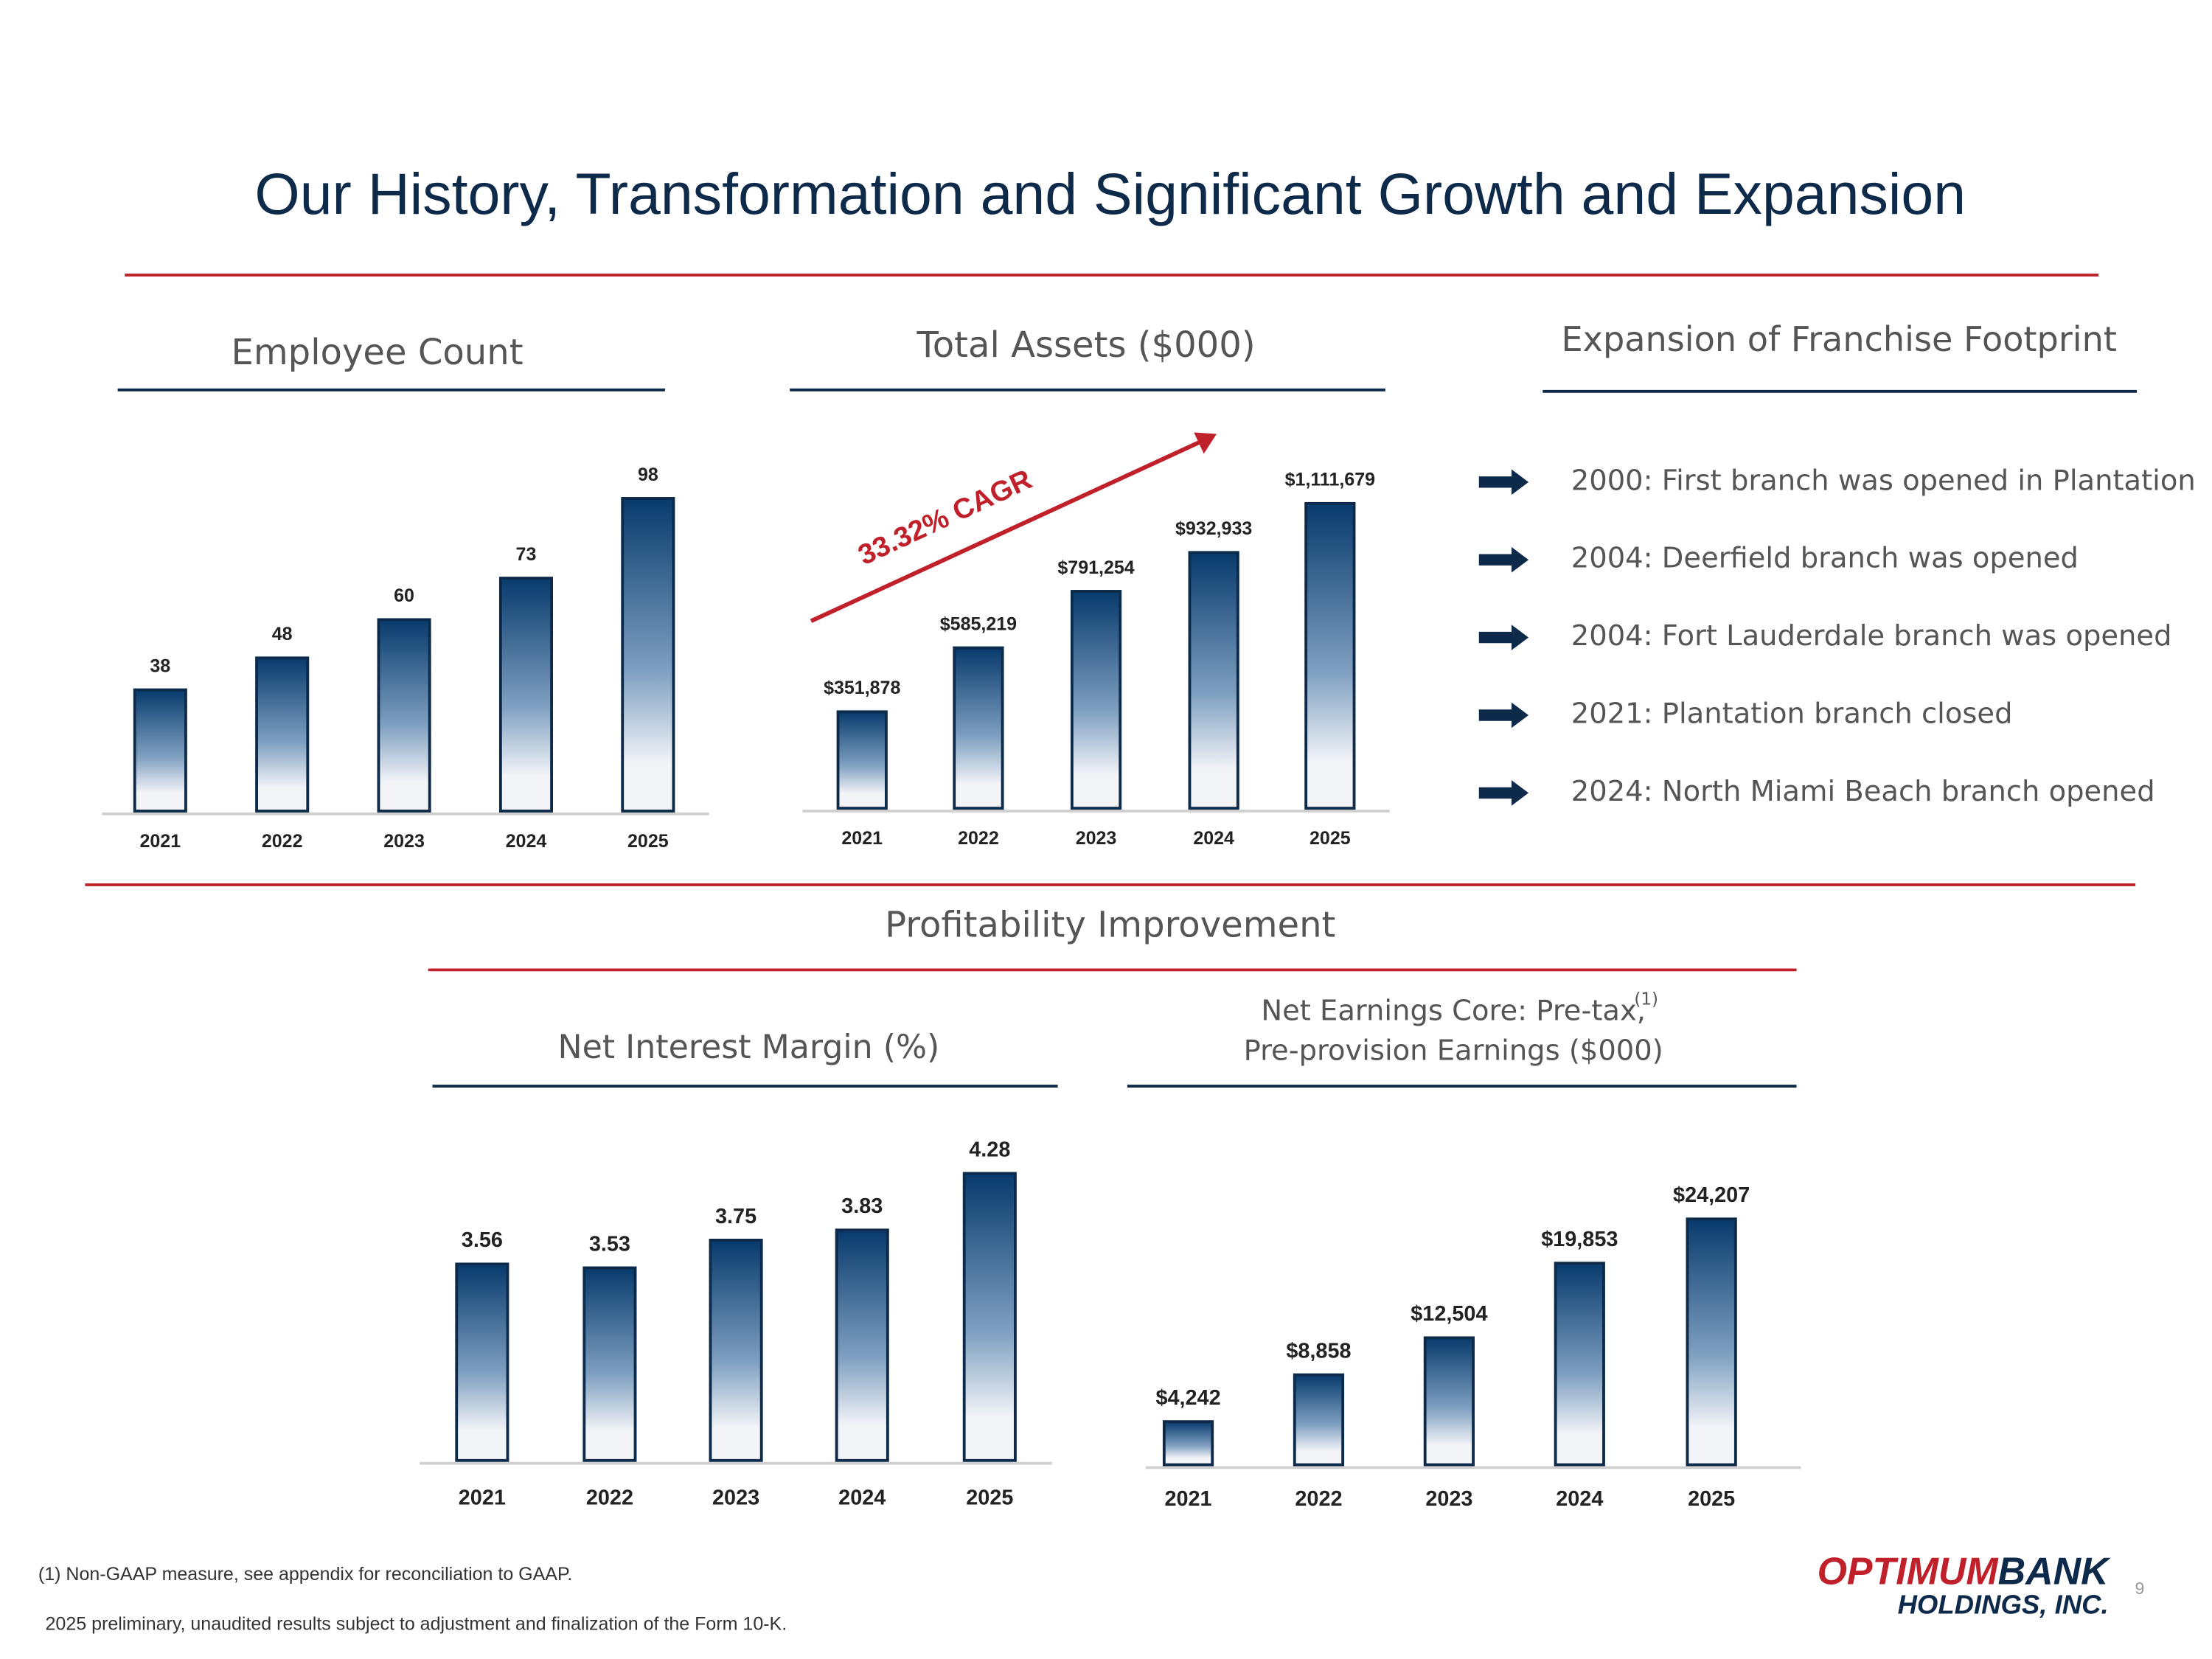  I want to click on data-label: 48, so click(282, 634).